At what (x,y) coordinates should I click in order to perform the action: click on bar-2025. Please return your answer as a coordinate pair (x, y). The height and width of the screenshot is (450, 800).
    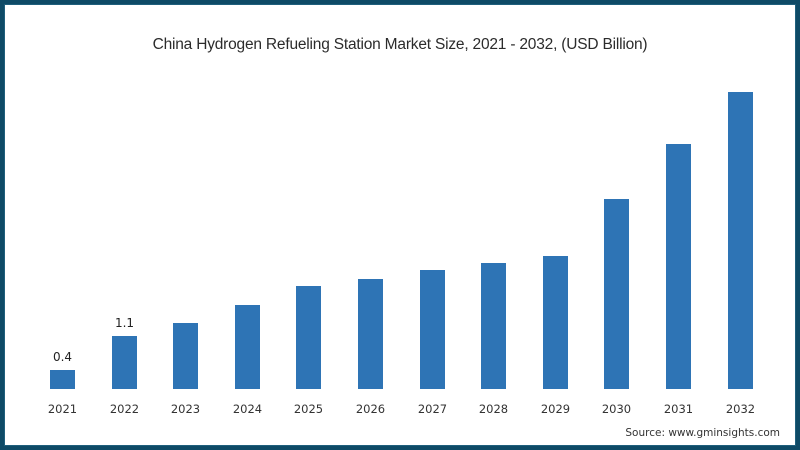
    Looking at the image, I should click on (308, 337).